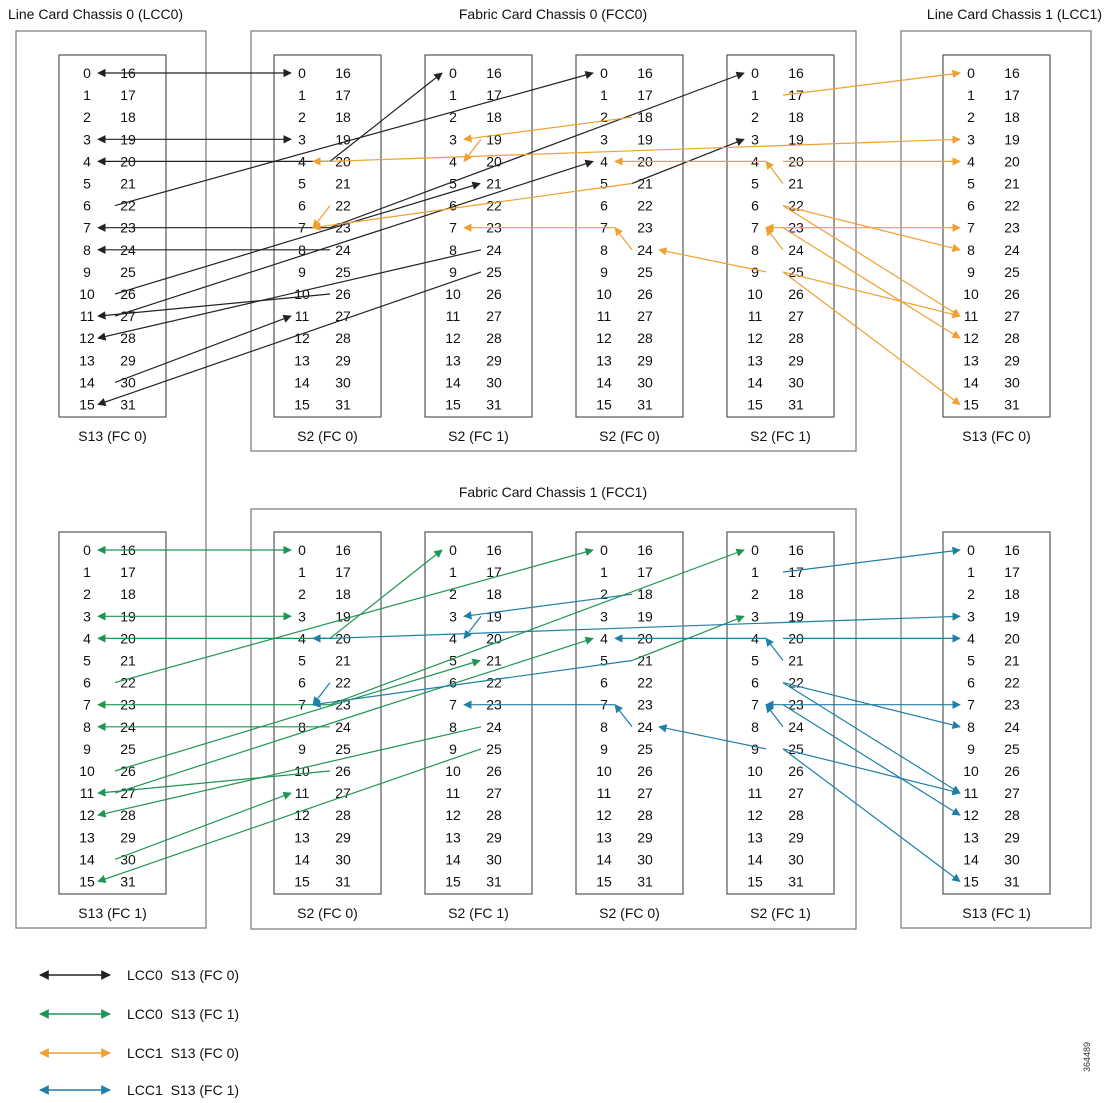 The image size is (1108, 1103). I want to click on port-left: 0, so click(755, 73).